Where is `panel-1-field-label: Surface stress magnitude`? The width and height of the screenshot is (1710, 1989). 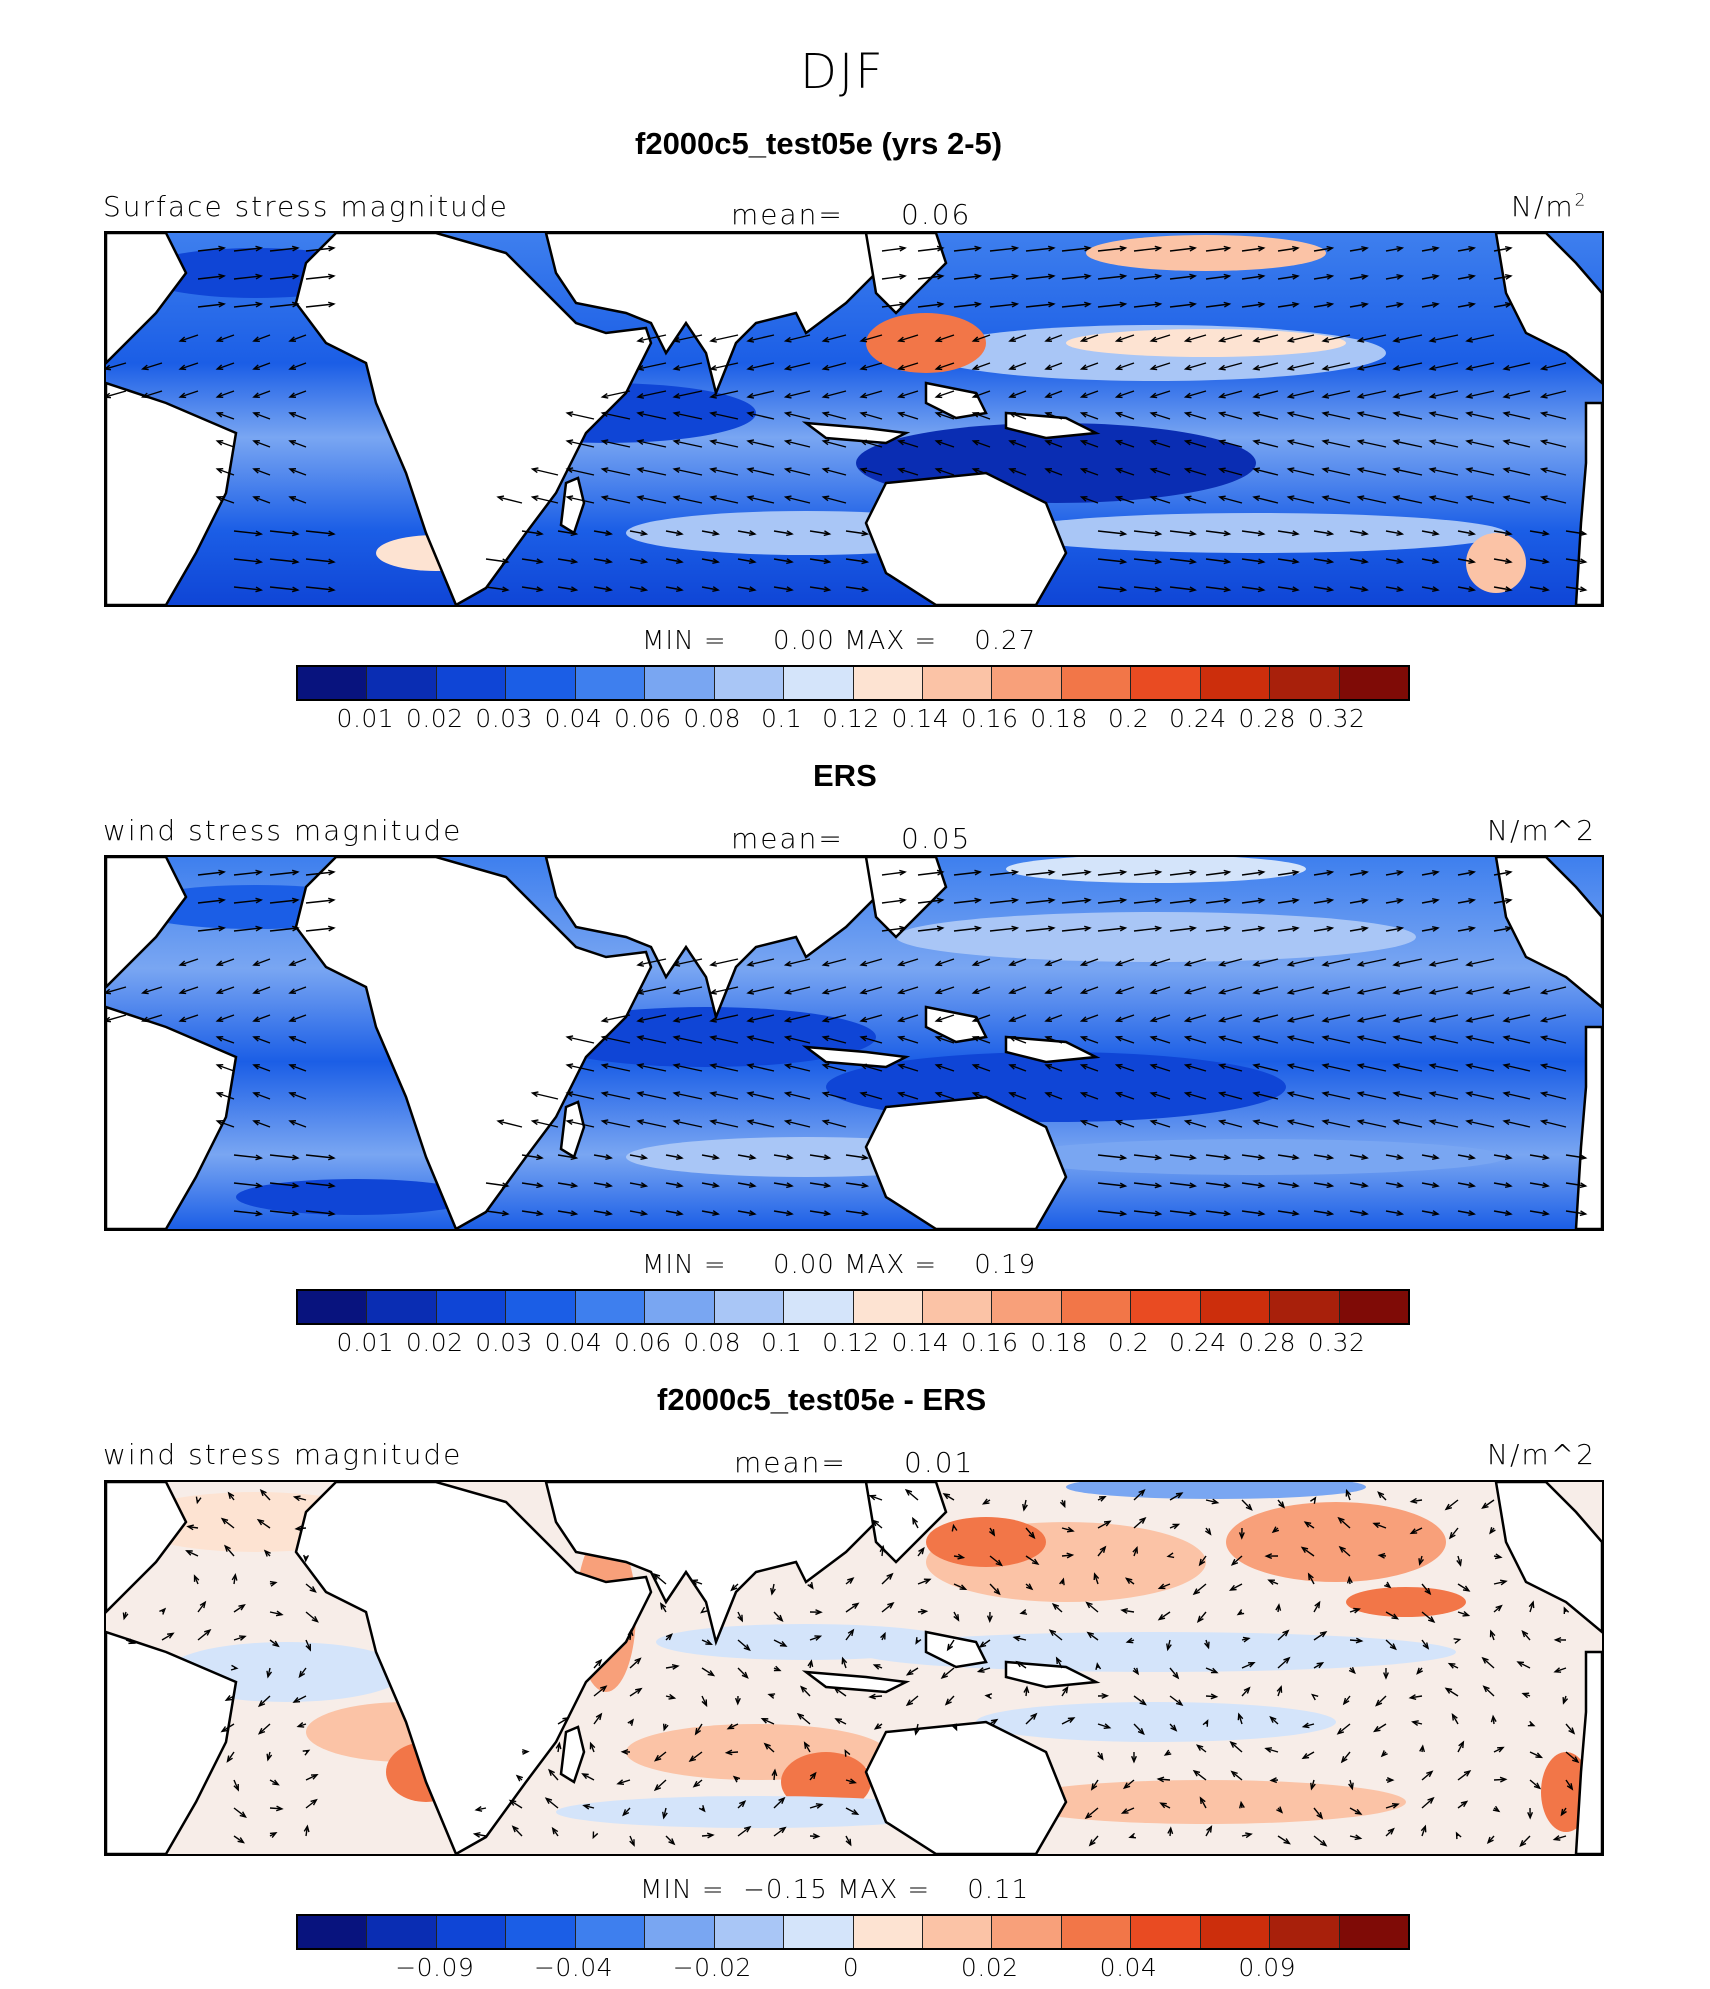
panel-1-field-label: Surface stress magnitude is located at coordinates (306, 206).